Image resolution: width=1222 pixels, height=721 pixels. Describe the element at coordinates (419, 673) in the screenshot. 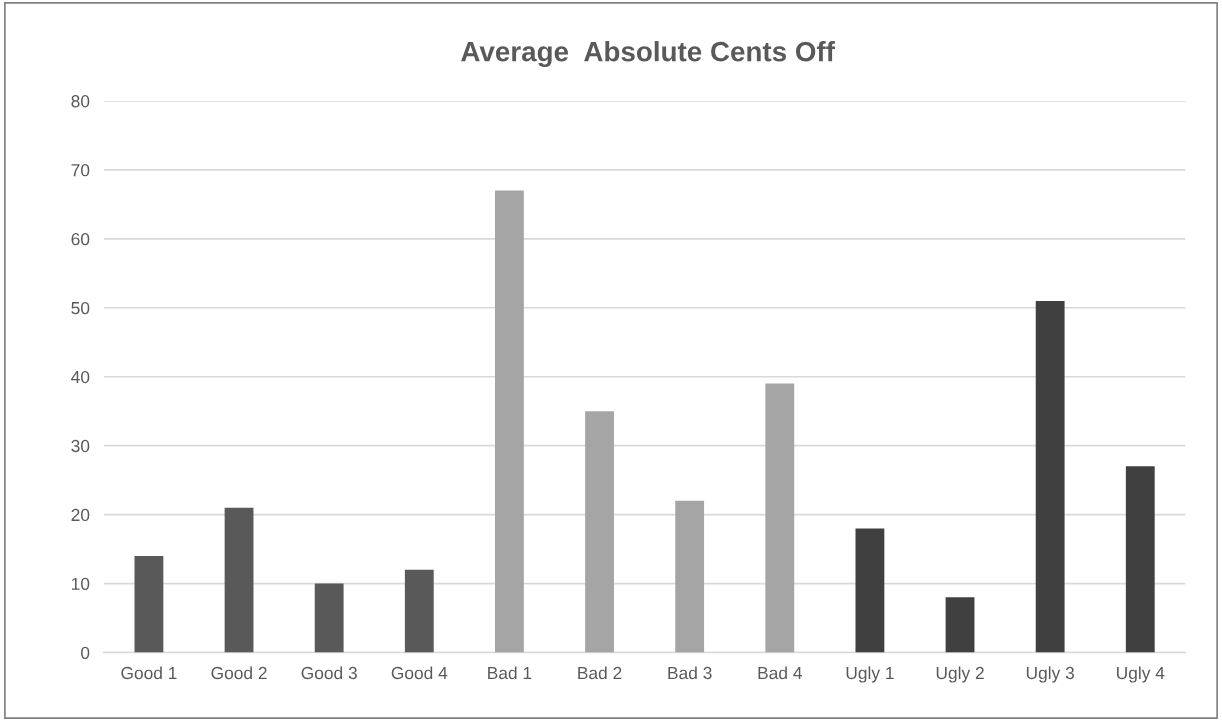

I see `x-tick-label: Good 4` at that location.